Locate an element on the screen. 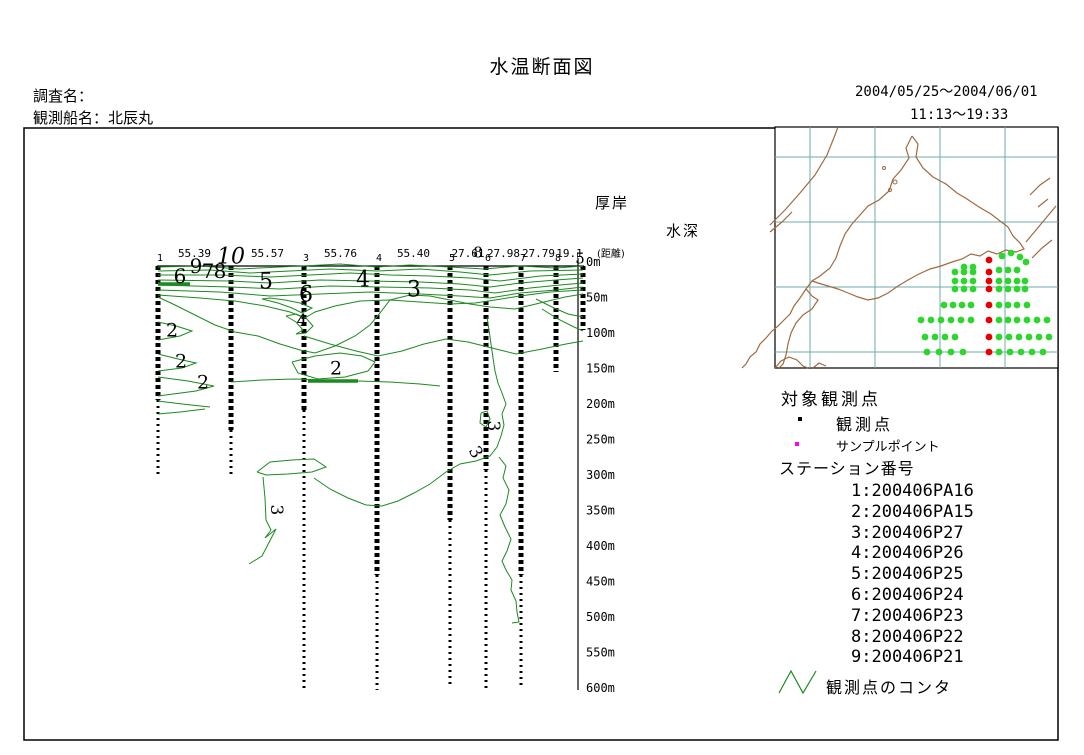 The image size is (1084, 755). legend-sample-point-label: サンプルポイント is located at coordinates (888, 447).